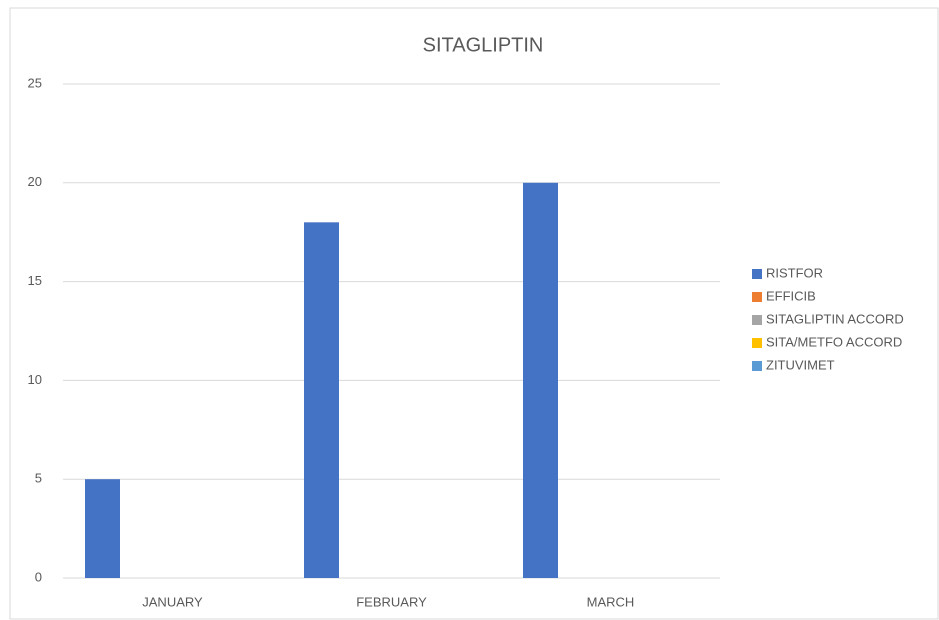 Image resolution: width=939 pixels, height=620 pixels. I want to click on y-tick-label: 15, so click(35, 280).